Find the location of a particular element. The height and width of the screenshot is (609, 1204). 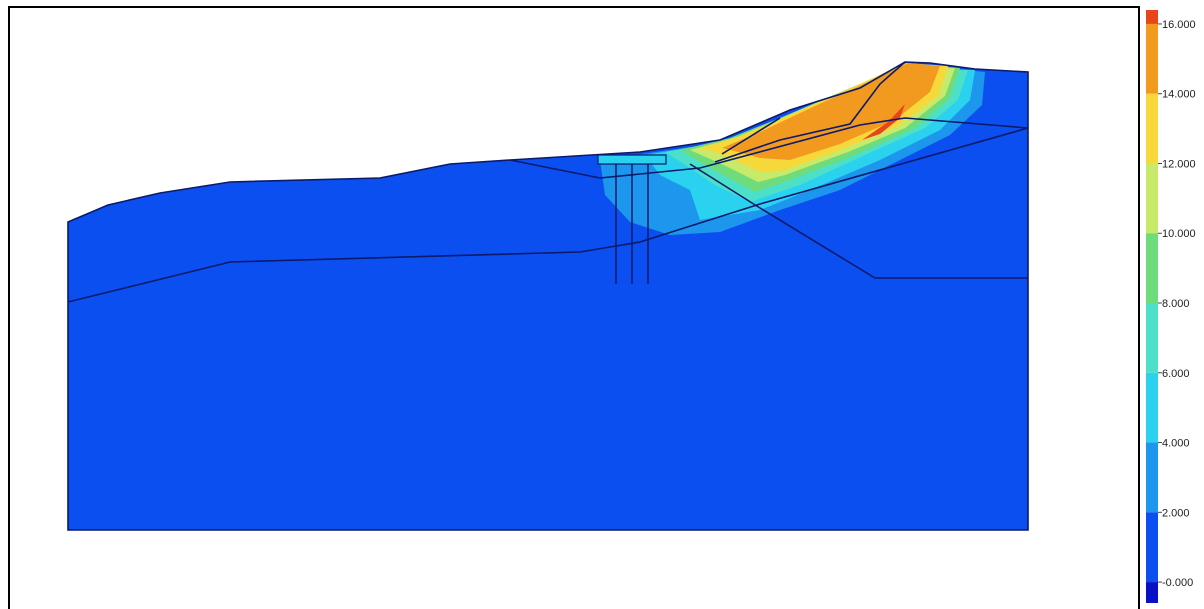

pile-cap is located at coordinates (632, 159).